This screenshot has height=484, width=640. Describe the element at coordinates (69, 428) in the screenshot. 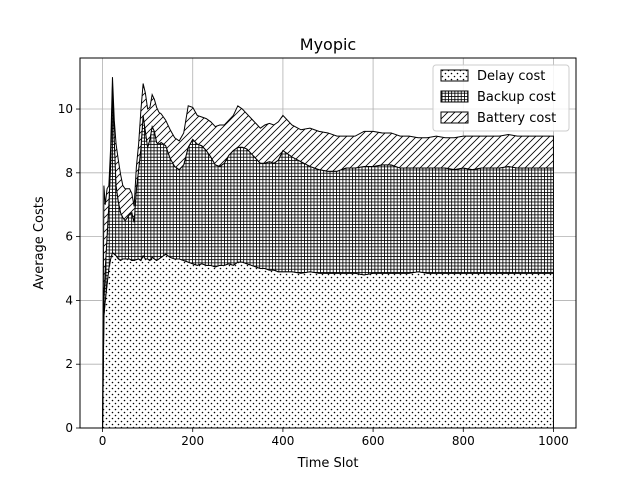

I see `y-tick-label: 0` at that location.